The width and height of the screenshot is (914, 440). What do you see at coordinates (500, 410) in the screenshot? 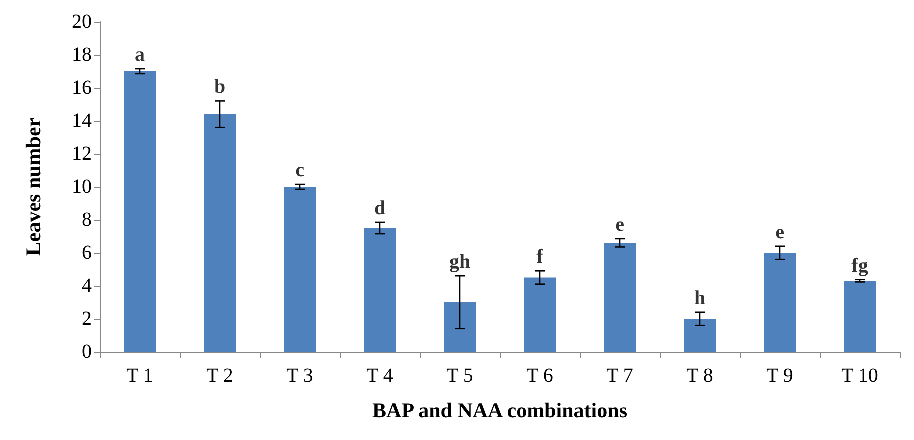
I see `x-axis-title: BAP and NAA combinations` at bounding box center [500, 410].